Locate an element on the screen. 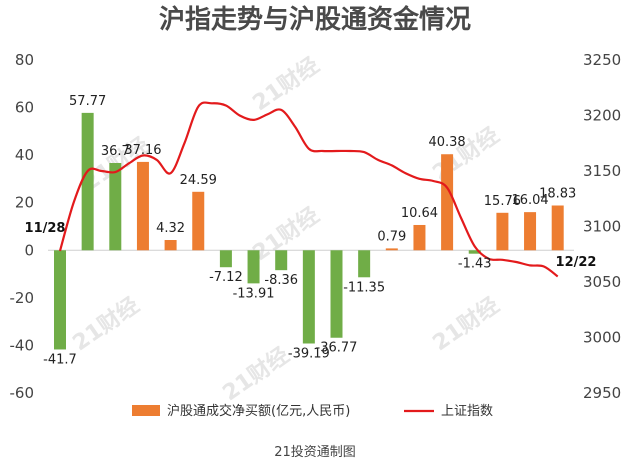 The image size is (630, 473). right-axis-tick-label: 3250 is located at coordinates (602, 60).